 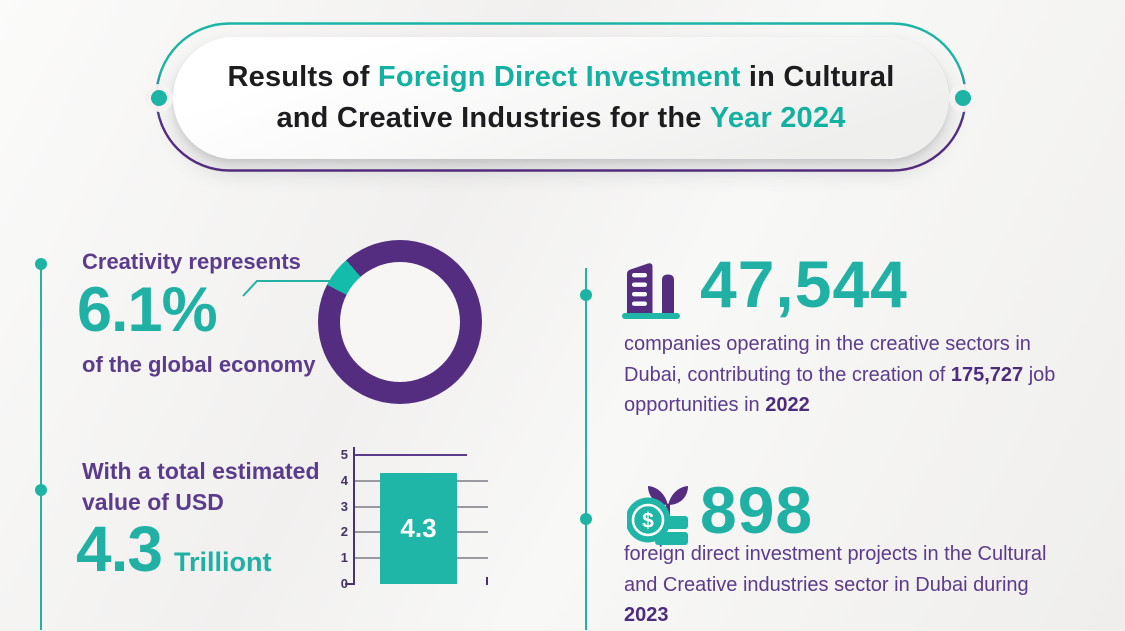 I want to click on projects-count: 898, so click(x=757, y=510).